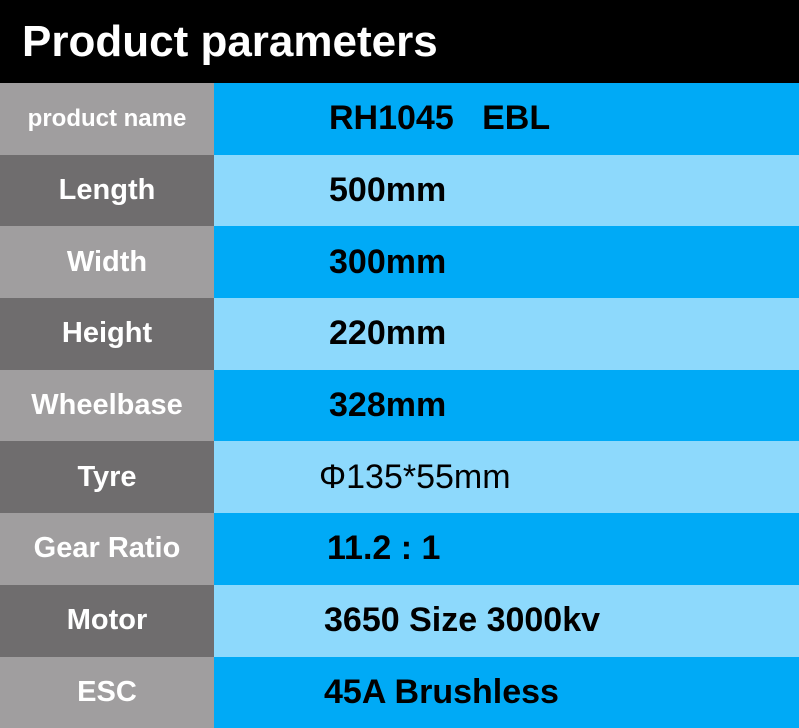  Describe the element at coordinates (107, 549) in the screenshot. I see `row-label: Gear Ratio` at that location.